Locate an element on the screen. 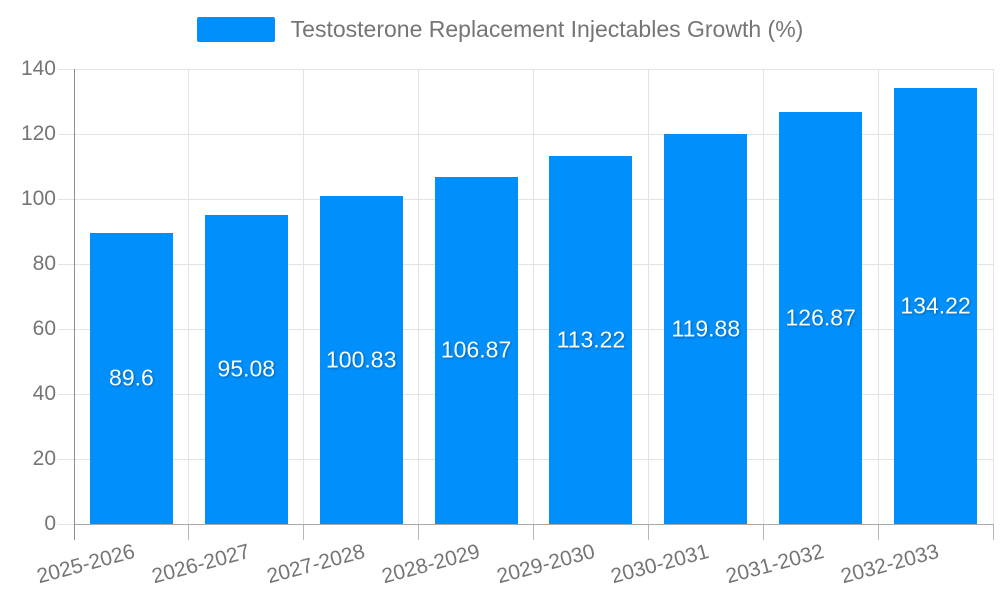 This screenshot has width=1000, height=600. x-axis-category-label: 2031-2032 is located at coordinates (775, 564).